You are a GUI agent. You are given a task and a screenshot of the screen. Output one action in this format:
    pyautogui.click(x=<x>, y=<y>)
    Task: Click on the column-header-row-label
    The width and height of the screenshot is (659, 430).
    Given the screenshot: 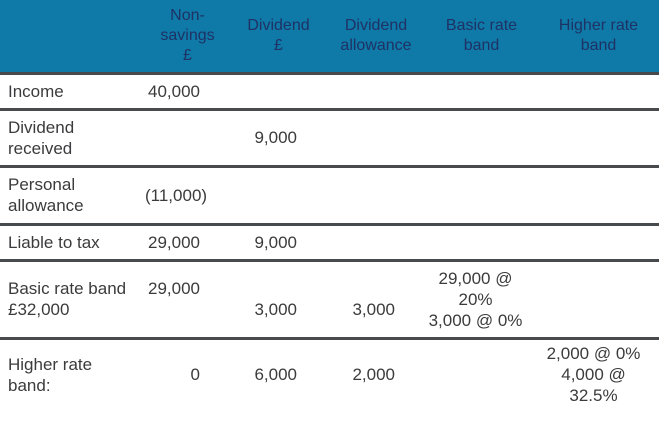 What is the action you would take?
    pyautogui.click(x=72, y=36)
    